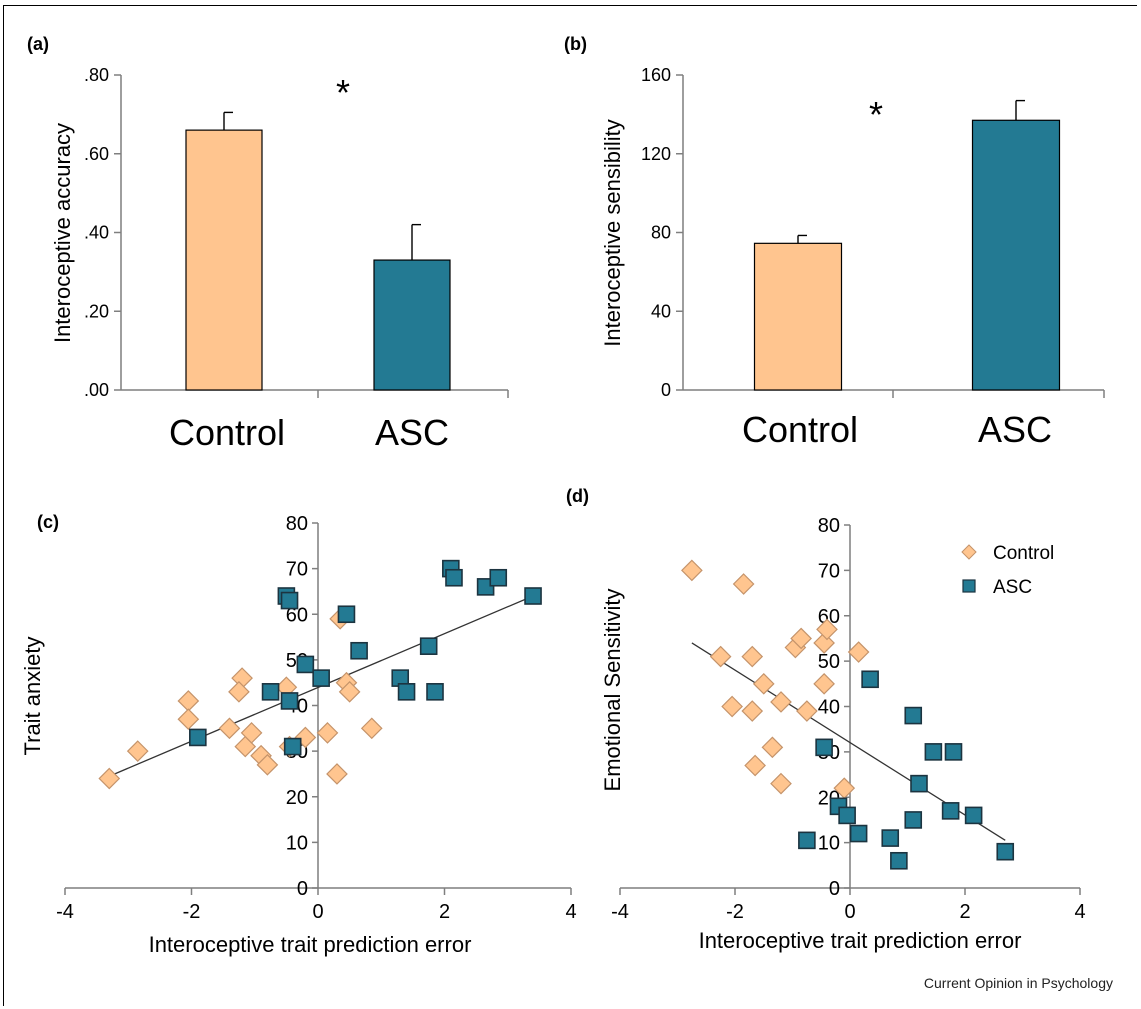 The image size is (1141, 1009). I want to click on y-tick-label: .80, so click(96, 75).